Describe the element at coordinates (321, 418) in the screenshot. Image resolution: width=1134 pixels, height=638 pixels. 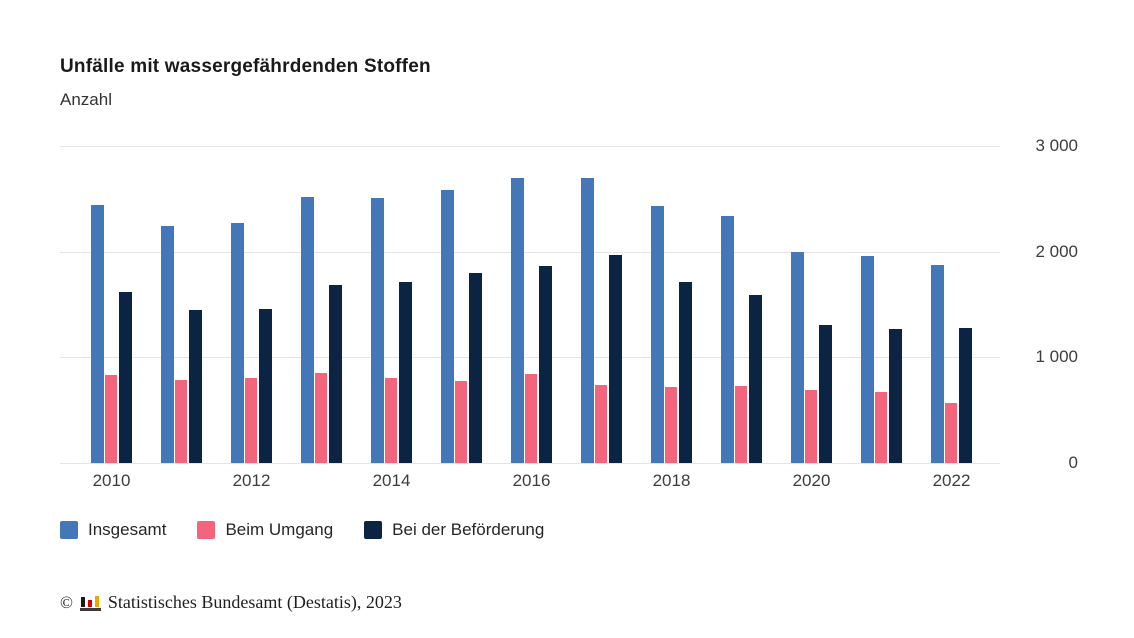
I see `bar-beim-umgang-2013` at that location.